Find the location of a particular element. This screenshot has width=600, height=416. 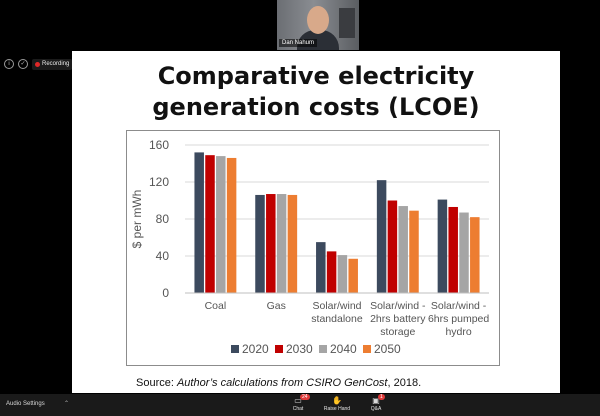

y-tick-label: 160 is located at coordinates (159, 145).